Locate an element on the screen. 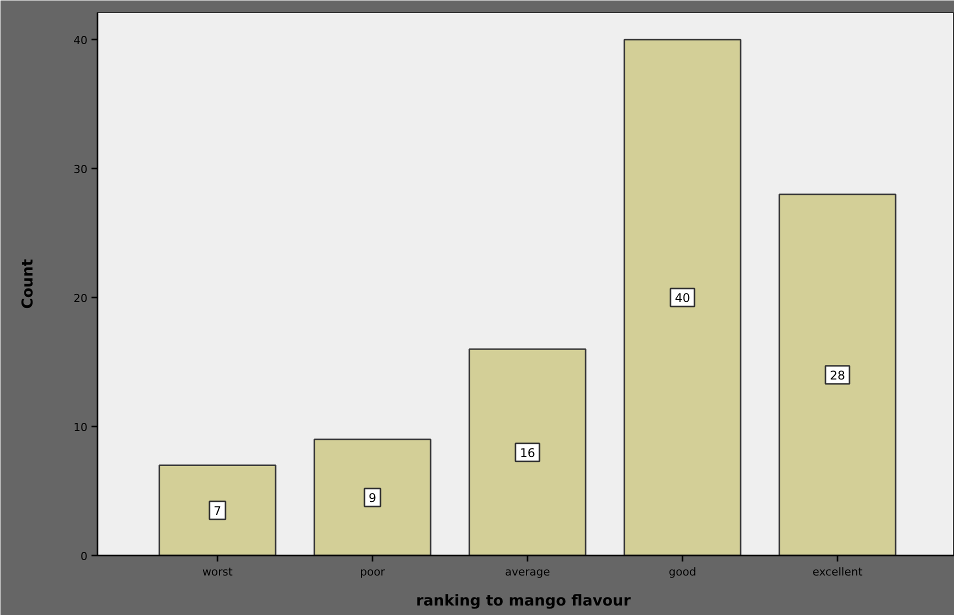 This screenshot has height=615, width=954. y-tick-label: 10 is located at coordinates (81, 427).